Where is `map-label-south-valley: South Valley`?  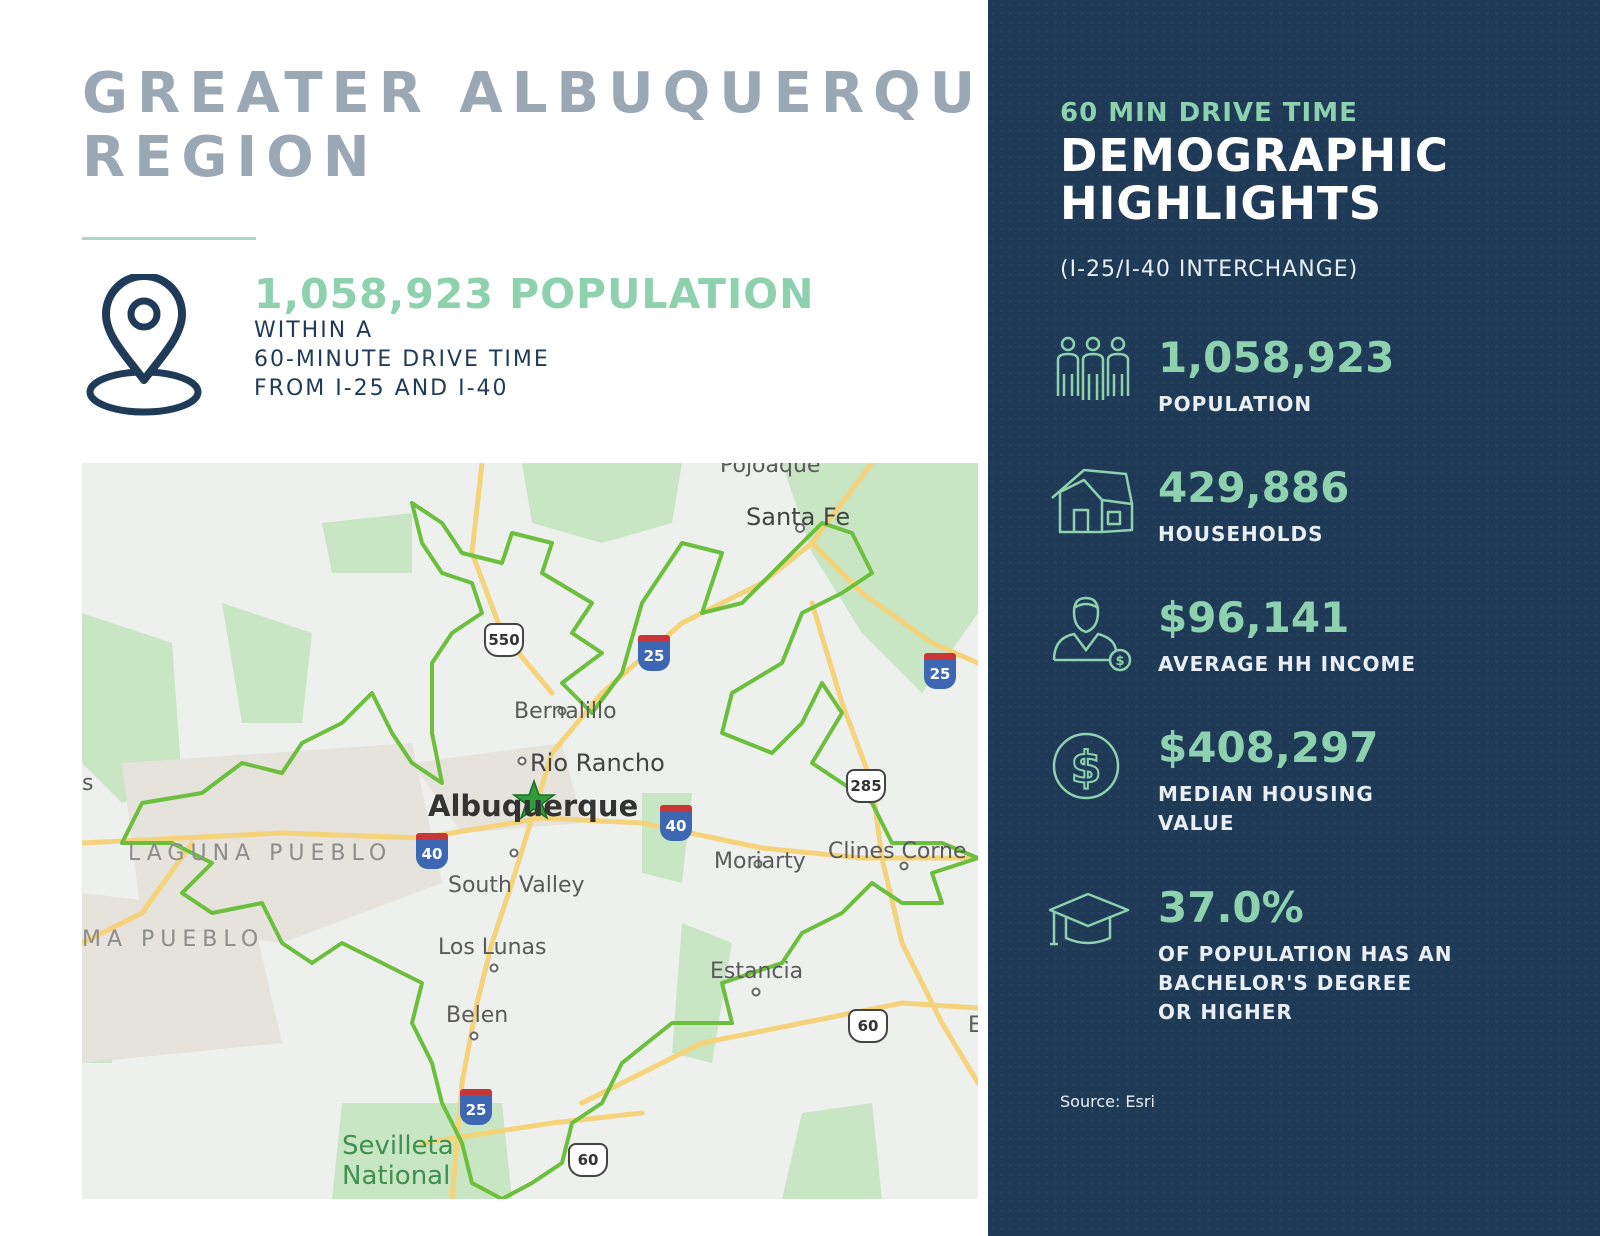 map-label-south-valley: South Valley is located at coordinates (516, 885).